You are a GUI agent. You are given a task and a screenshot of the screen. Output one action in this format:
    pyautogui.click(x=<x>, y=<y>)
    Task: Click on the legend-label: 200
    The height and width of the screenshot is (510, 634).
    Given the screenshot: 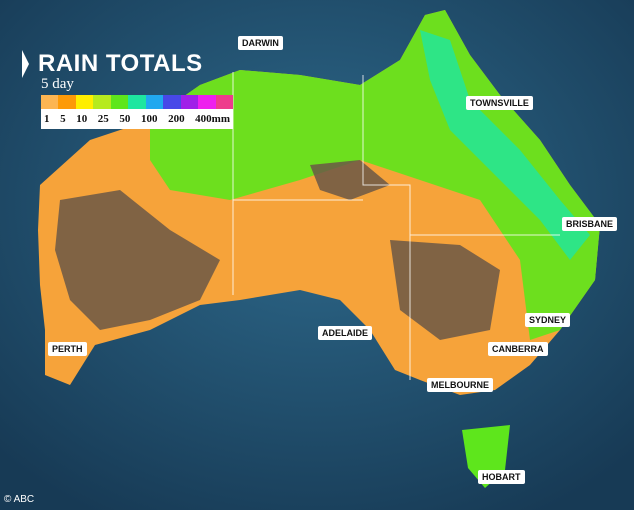 What is the action you would take?
    pyautogui.click(x=176, y=119)
    